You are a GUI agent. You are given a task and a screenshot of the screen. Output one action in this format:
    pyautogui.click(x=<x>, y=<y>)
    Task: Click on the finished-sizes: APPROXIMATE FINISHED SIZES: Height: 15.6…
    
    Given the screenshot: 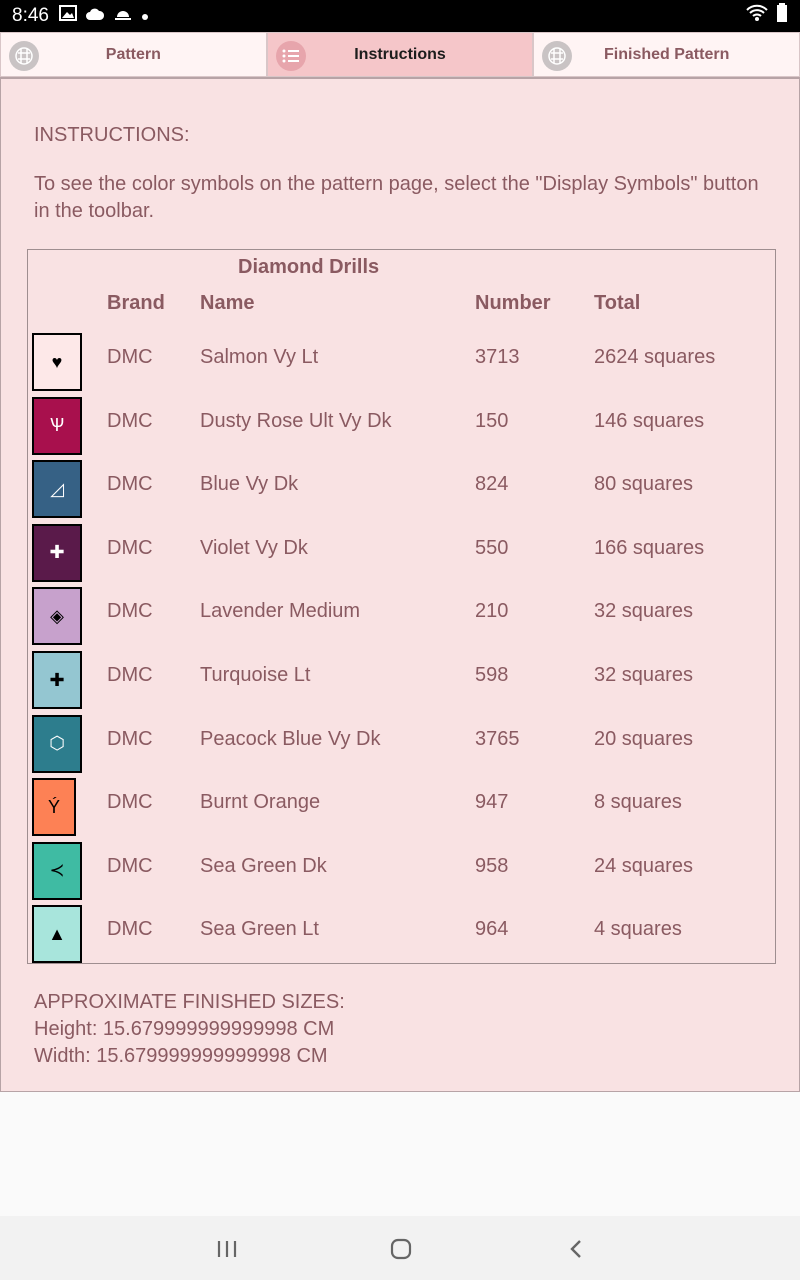 What is the action you would take?
    pyautogui.click(x=189, y=1029)
    